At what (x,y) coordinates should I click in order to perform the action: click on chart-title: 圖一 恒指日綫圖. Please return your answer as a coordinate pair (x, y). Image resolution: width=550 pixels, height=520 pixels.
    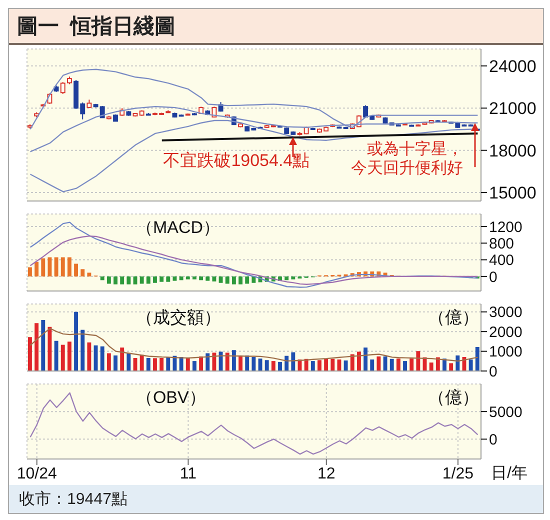
    Looking at the image, I should click on (276, 27).